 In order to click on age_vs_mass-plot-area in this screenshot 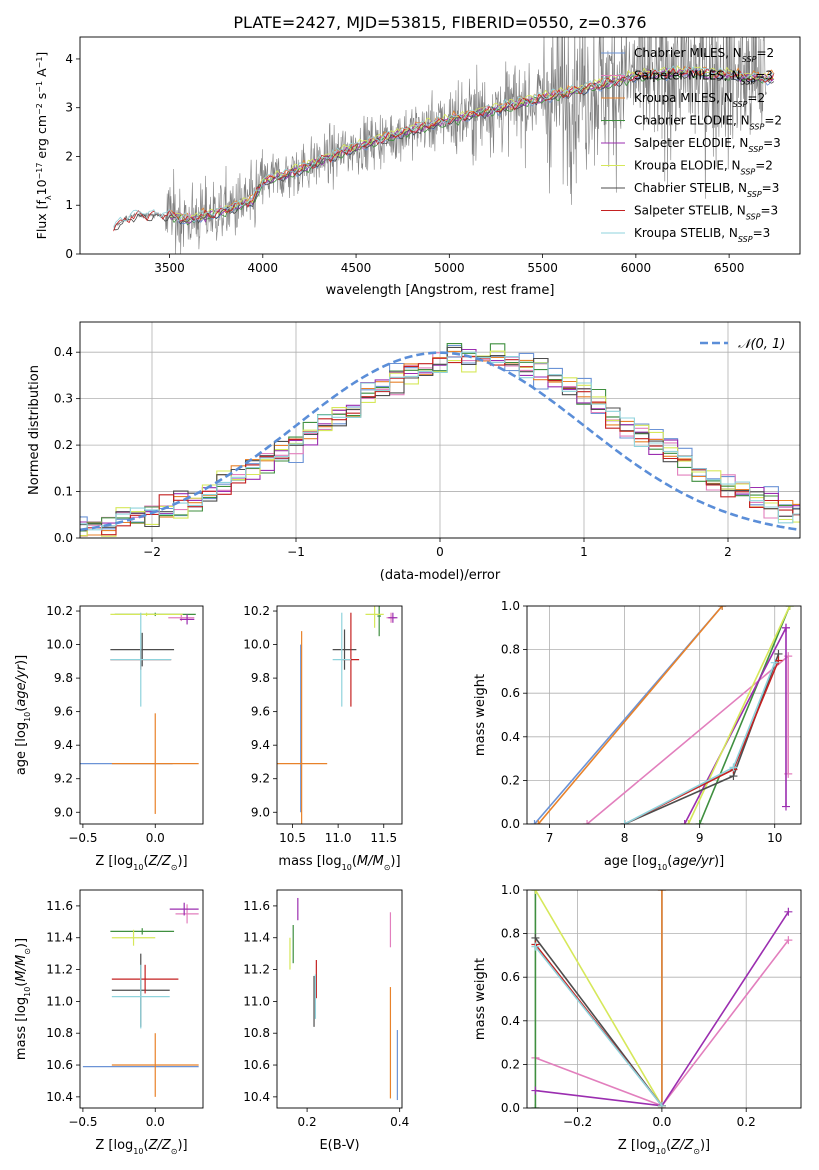, I will do `click(337, 715)`.